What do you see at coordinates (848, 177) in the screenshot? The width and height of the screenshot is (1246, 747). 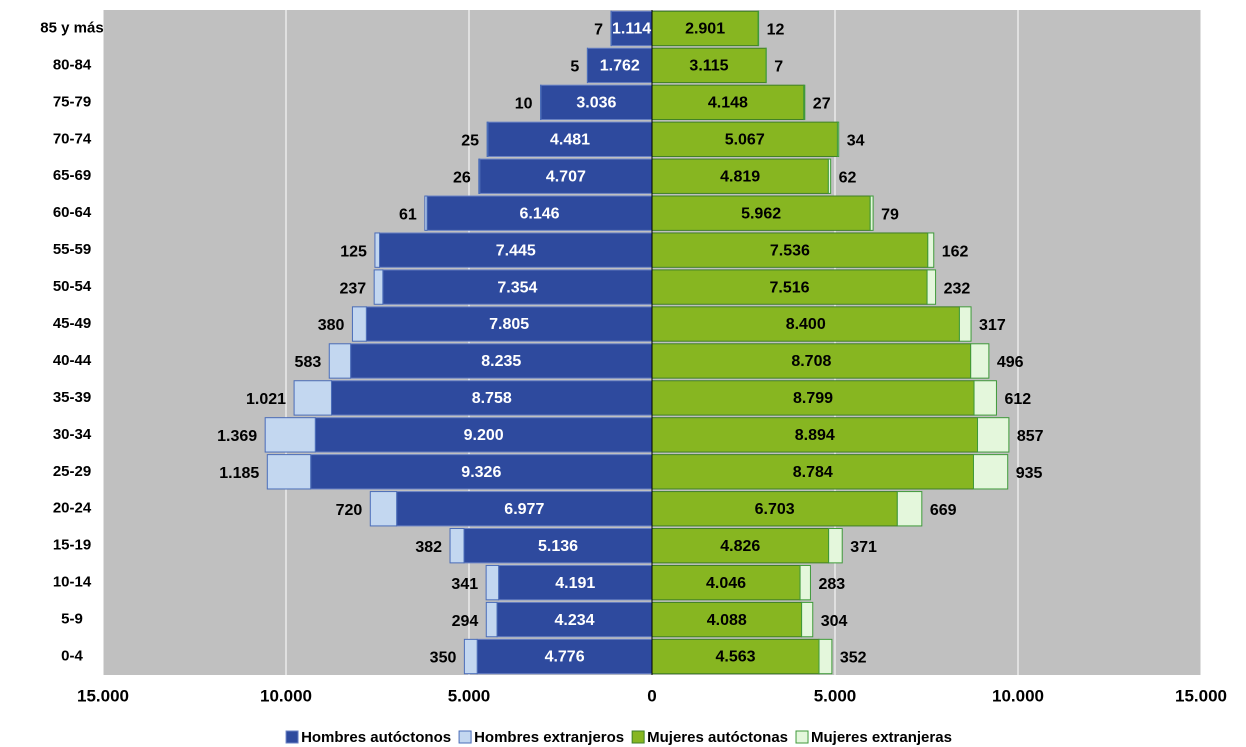 I see `value-label: 62` at bounding box center [848, 177].